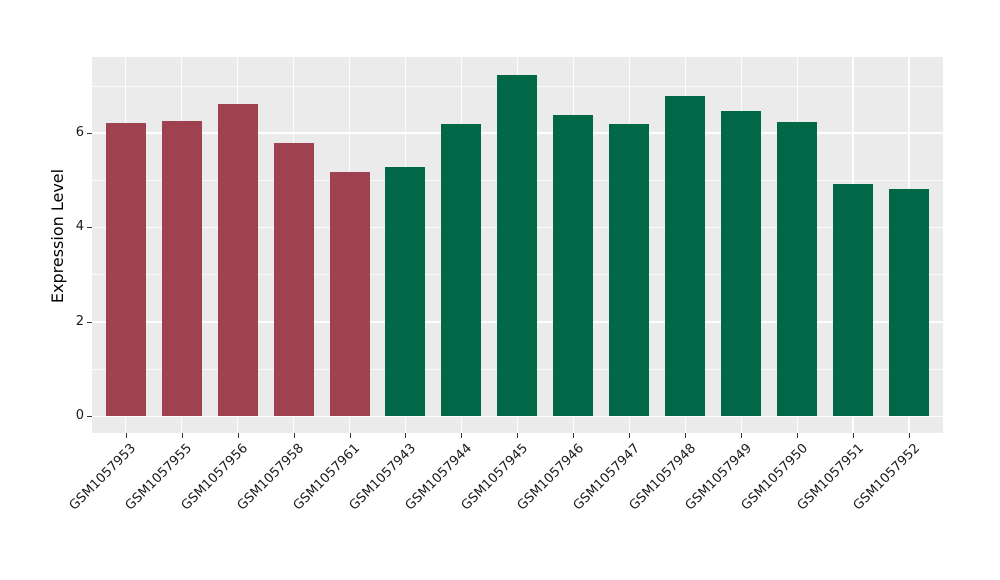  Describe the element at coordinates (853, 299) in the screenshot. I see `bar-GSM1057951` at that location.